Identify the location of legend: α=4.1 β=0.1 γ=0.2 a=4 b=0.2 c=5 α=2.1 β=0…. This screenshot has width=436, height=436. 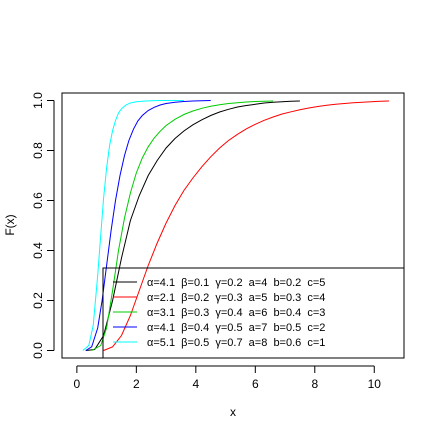
(253, 313).